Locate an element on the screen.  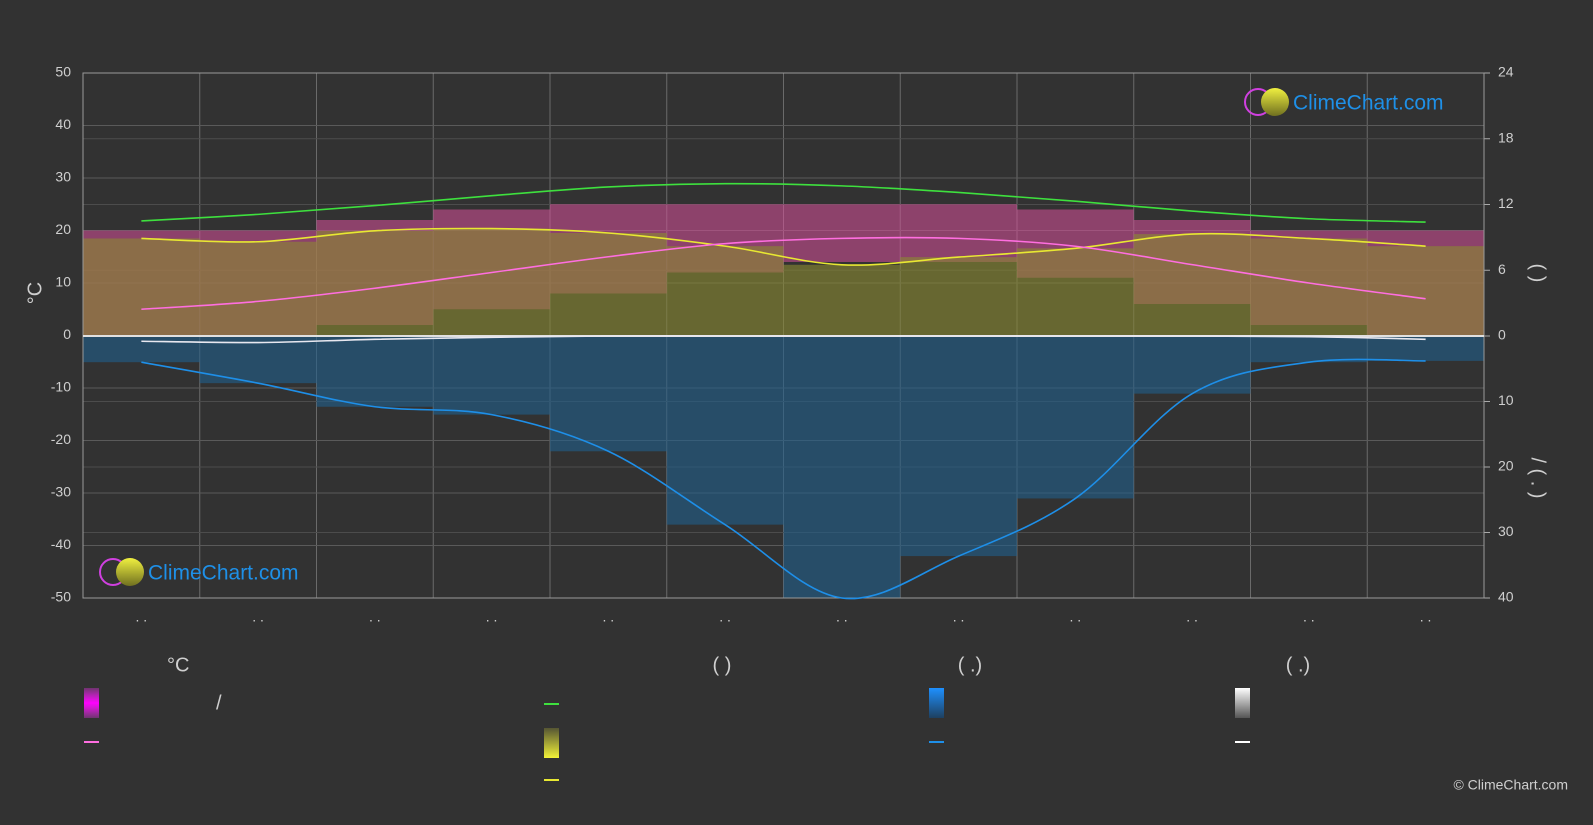
y-tick-label: -40 is located at coordinates (61, 544).